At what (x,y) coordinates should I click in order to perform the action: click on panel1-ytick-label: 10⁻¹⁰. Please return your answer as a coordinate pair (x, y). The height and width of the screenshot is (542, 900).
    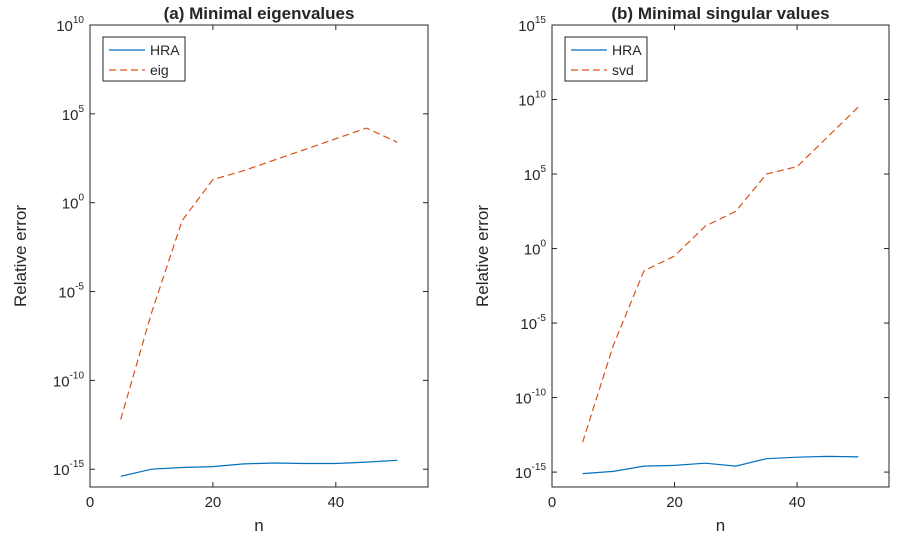
    Looking at the image, I should click on (531, 398).